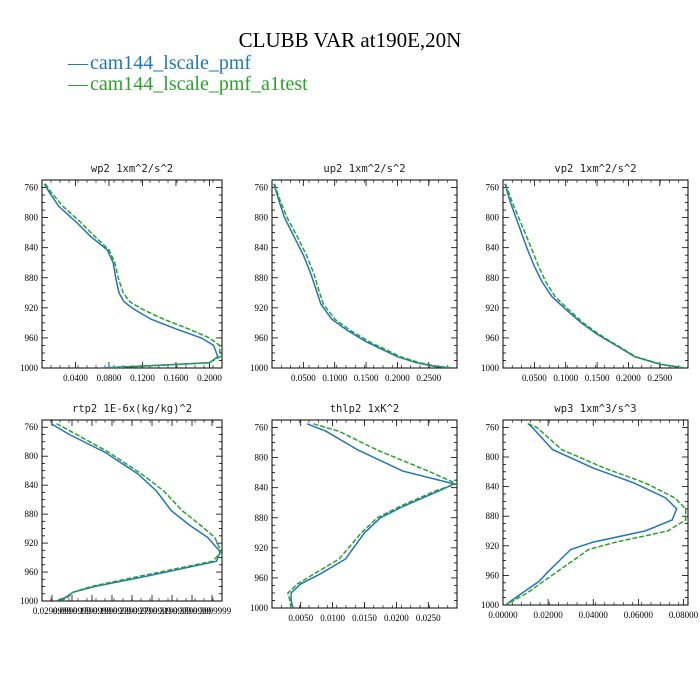  Describe the element at coordinates (595, 409) in the screenshot. I see `subplot-title: wp3 1xm^3/s^3` at that location.